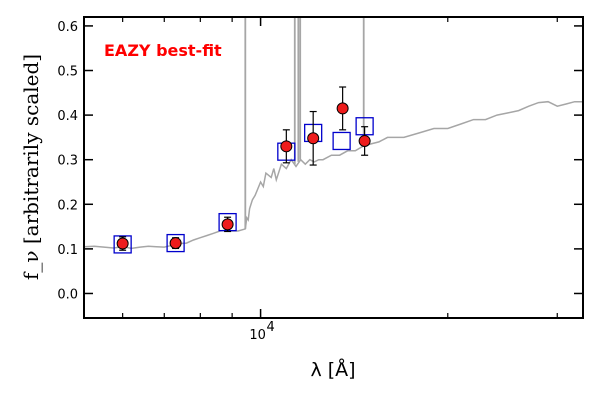 The width and height of the screenshot is (600, 400). I want to click on x-tick-label-0: 10, so click(257, 335).